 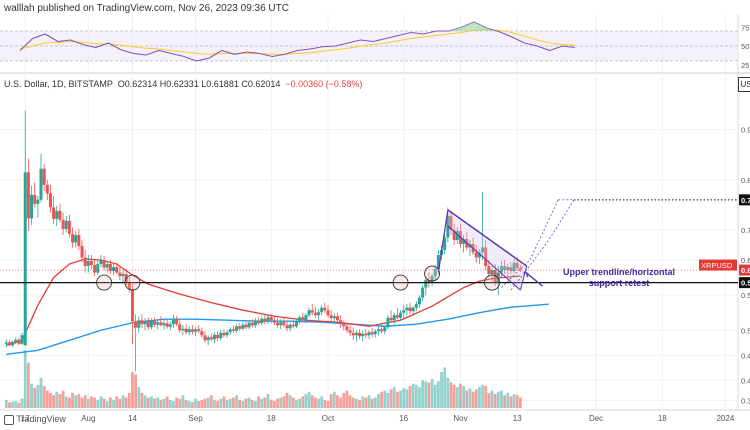 I want to click on support-retest-circle, so click(x=132, y=282).